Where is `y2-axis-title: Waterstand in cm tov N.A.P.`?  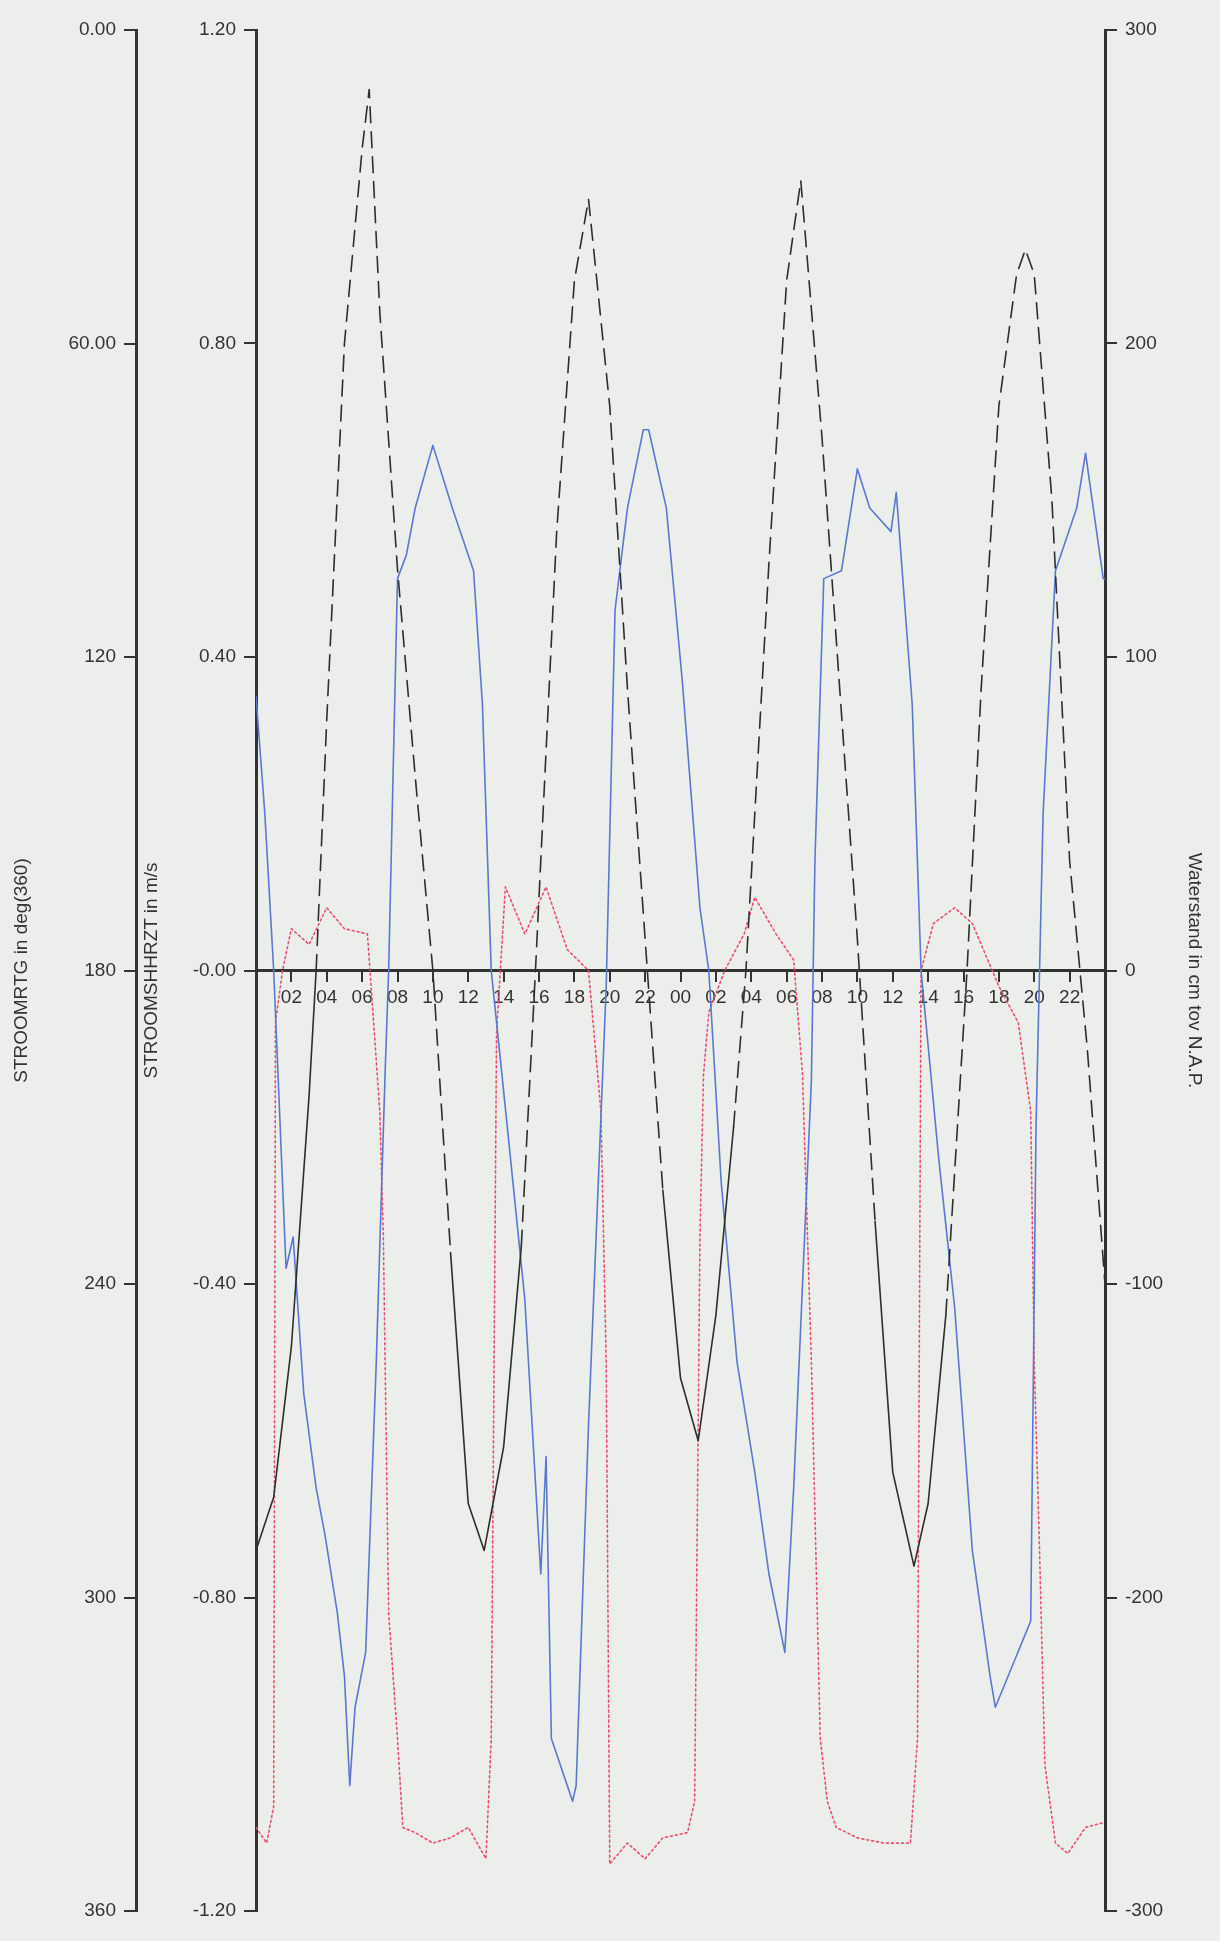
y2-axis-title: Waterstand in cm tov N.A.P. is located at coordinates (1196, 970).